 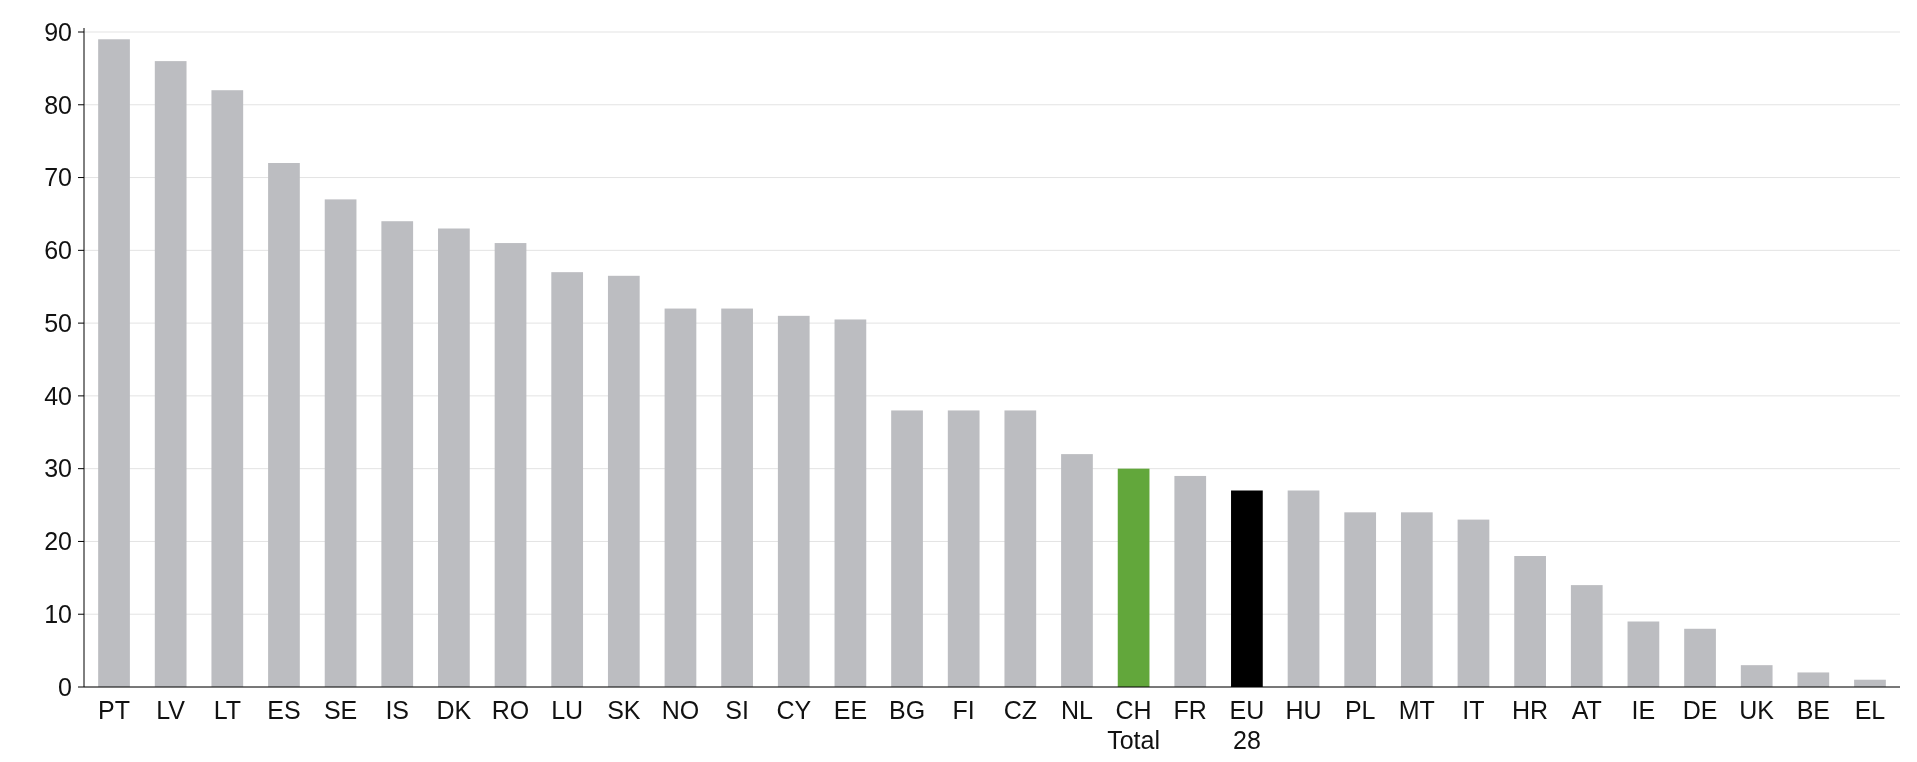 What do you see at coordinates (567, 710) in the screenshot?
I see `x-tick-label: LU` at bounding box center [567, 710].